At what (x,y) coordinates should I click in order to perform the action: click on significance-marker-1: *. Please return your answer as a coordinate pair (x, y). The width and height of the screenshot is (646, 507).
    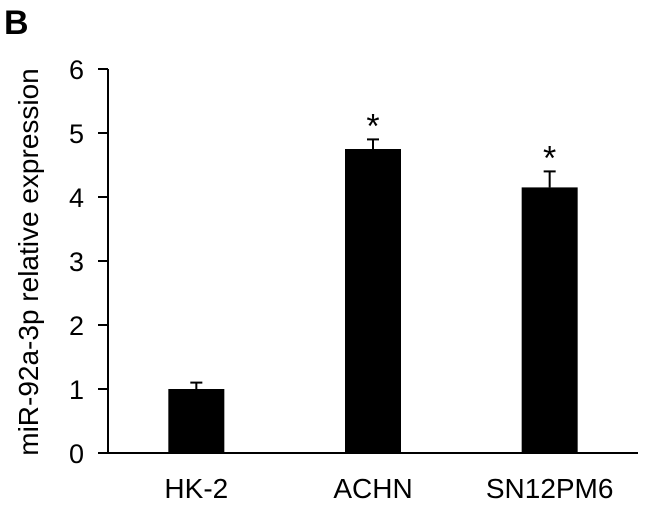
    Looking at the image, I should click on (372, 126).